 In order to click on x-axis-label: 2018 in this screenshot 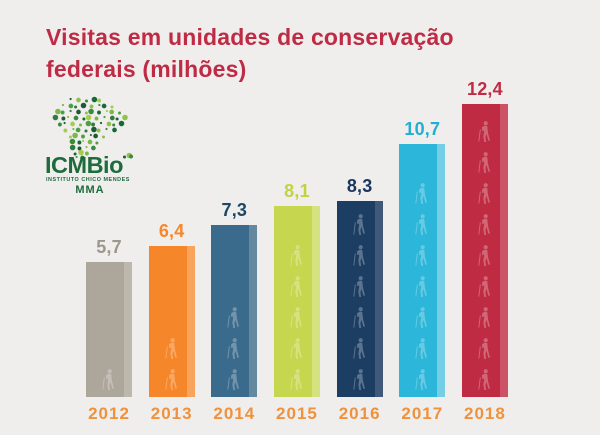, I will do `click(485, 413)`.